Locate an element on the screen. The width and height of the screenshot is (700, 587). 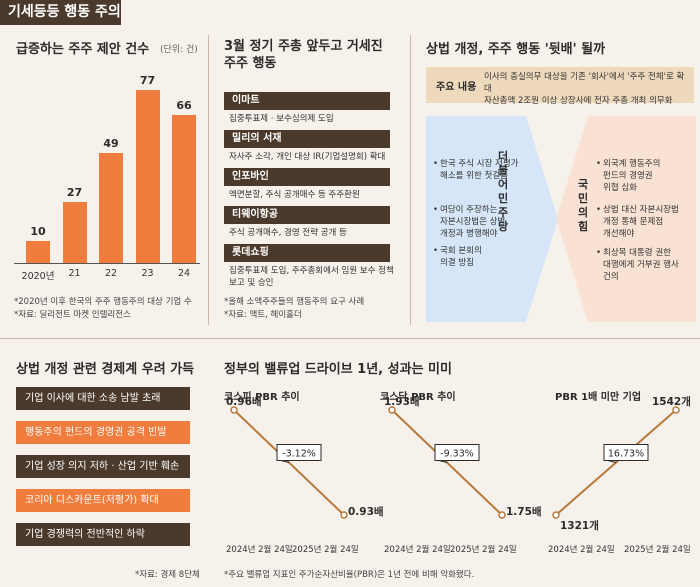
change-label: -3.12% is located at coordinates (299, 454).